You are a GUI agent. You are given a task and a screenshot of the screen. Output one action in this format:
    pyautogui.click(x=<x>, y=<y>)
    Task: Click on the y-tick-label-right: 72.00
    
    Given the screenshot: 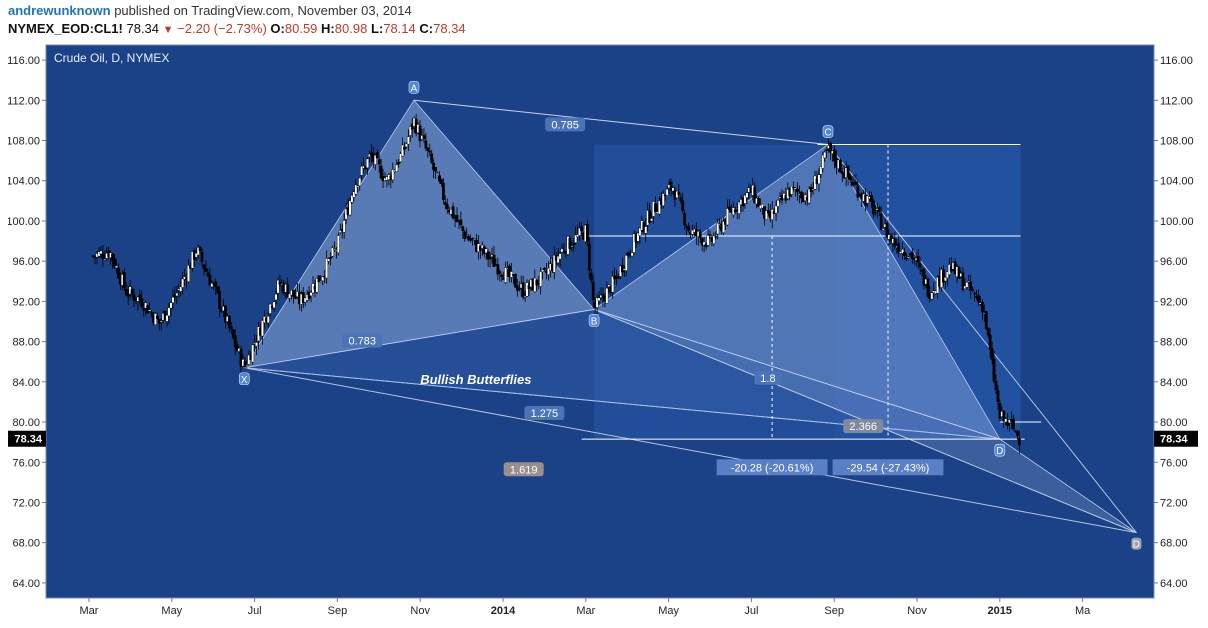 What is the action you would take?
    pyautogui.click(x=1174, y=503)
    